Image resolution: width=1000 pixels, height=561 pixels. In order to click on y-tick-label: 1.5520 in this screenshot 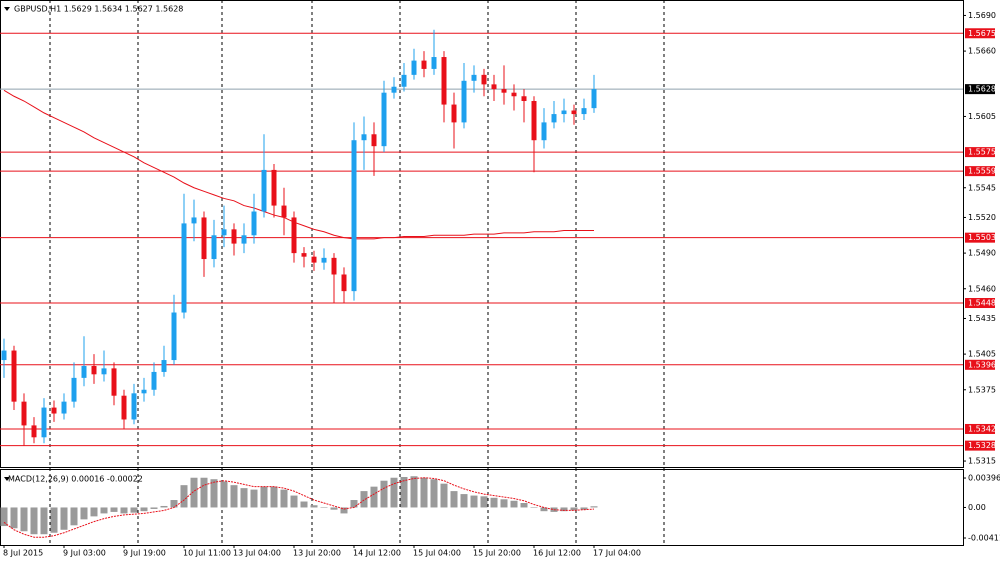, I will do `click(982, 217)`.